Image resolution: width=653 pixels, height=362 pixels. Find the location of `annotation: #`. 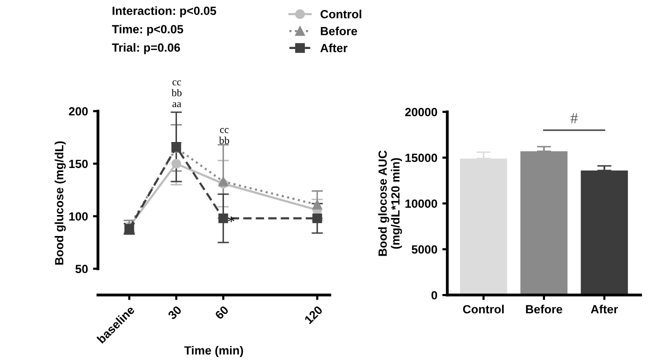

annotation: # is located at coordinates (574, 118).